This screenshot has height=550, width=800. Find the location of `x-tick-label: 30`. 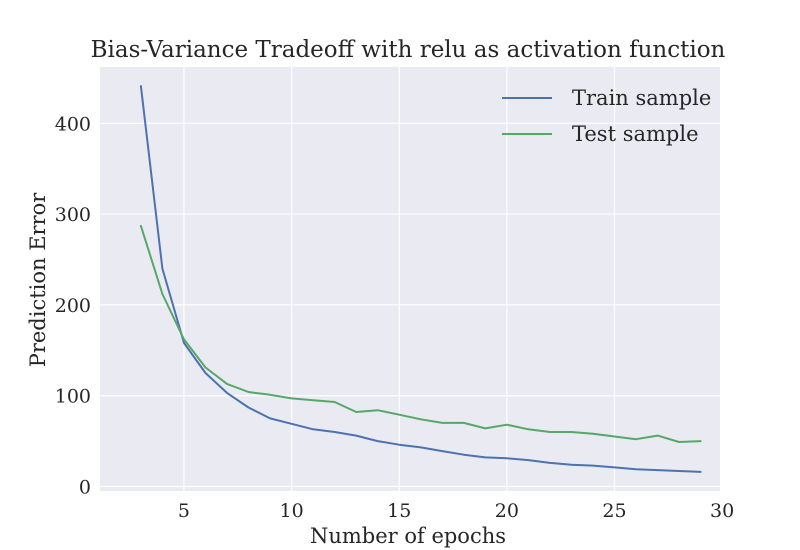

x-tick-label: 30 is located at coordinates (722, 511).